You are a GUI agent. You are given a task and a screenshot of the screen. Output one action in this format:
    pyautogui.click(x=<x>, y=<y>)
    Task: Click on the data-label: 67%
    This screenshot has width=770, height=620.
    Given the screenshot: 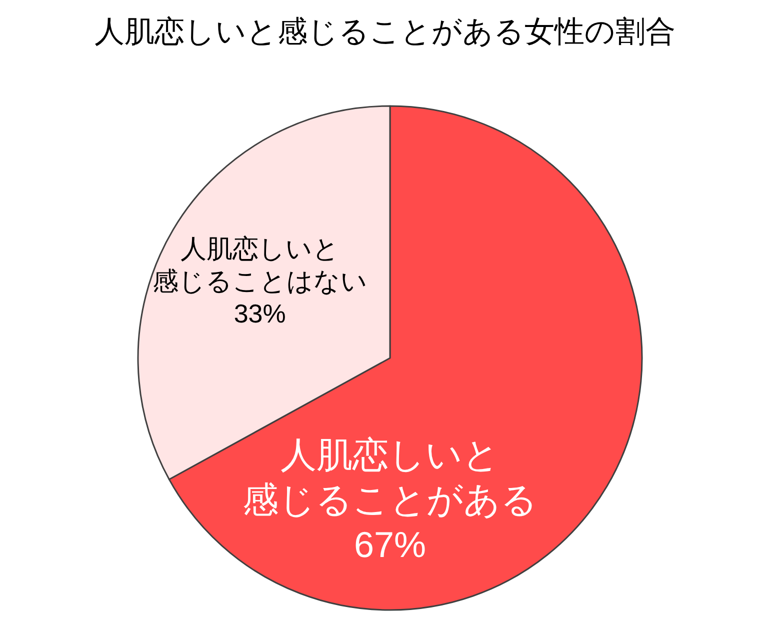 What is the action you would take?
    pyautogui.click(x=390, y=544)
    